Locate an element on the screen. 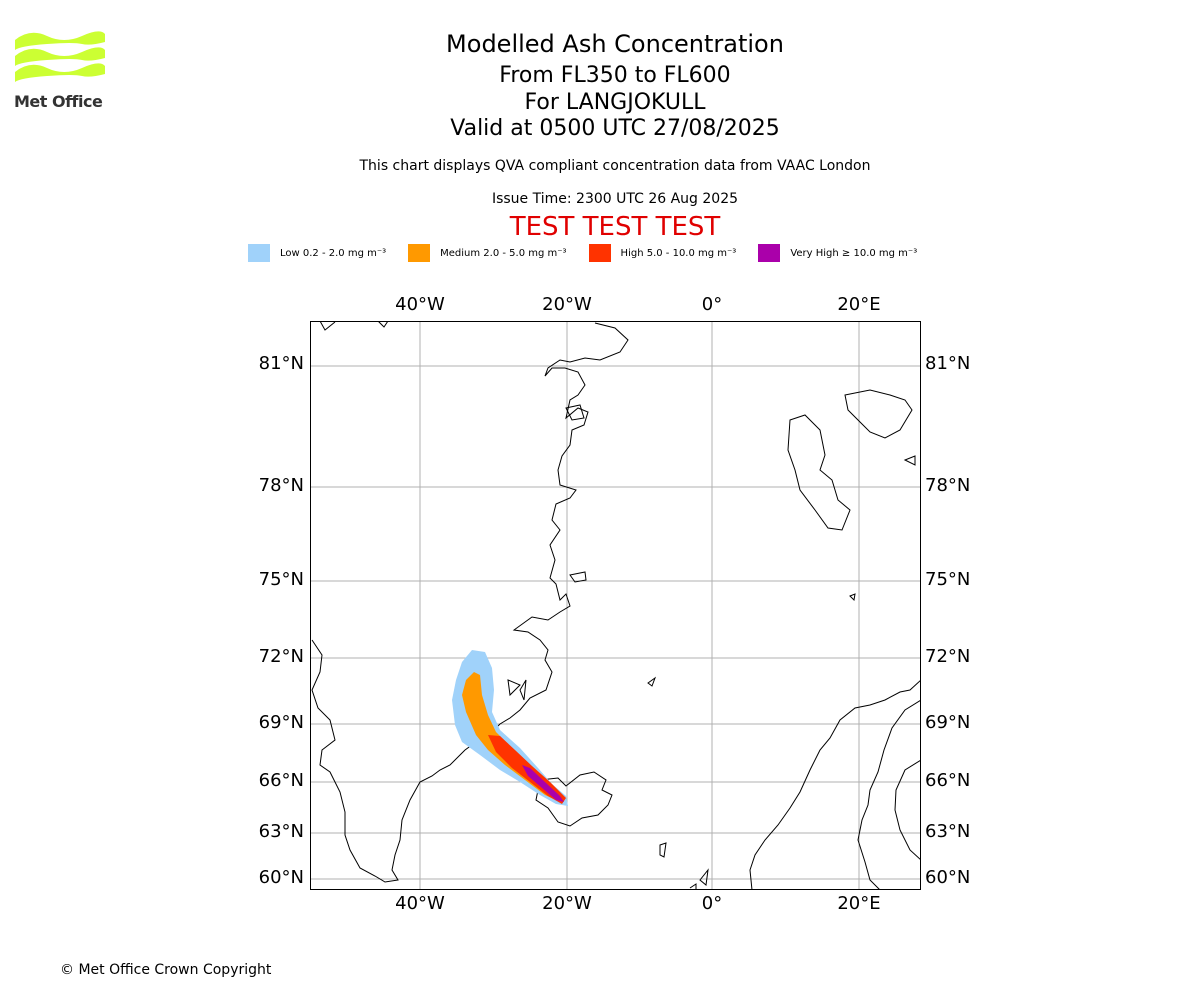 The image size is (1200, 1000). lat-label-right-78n: 78°N is located at coordinates (948, 485).